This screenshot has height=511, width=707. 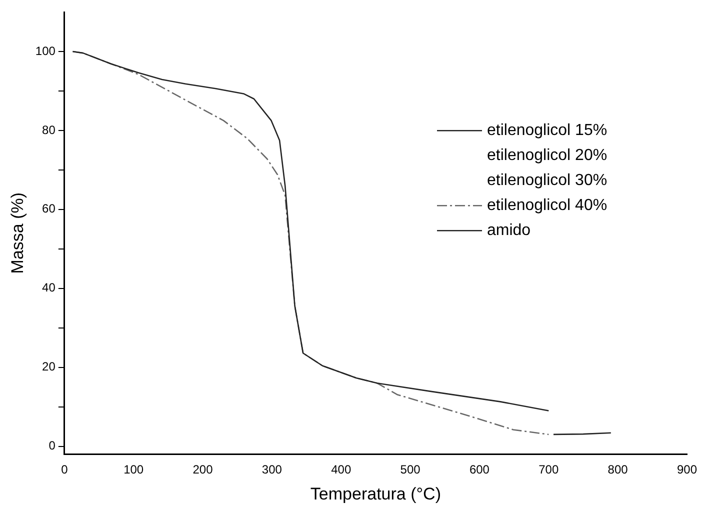 What do you see at coordinates (49, 367) in the screenshot?
I see `y-tick-label: 20` at bounding box center [49, 367].